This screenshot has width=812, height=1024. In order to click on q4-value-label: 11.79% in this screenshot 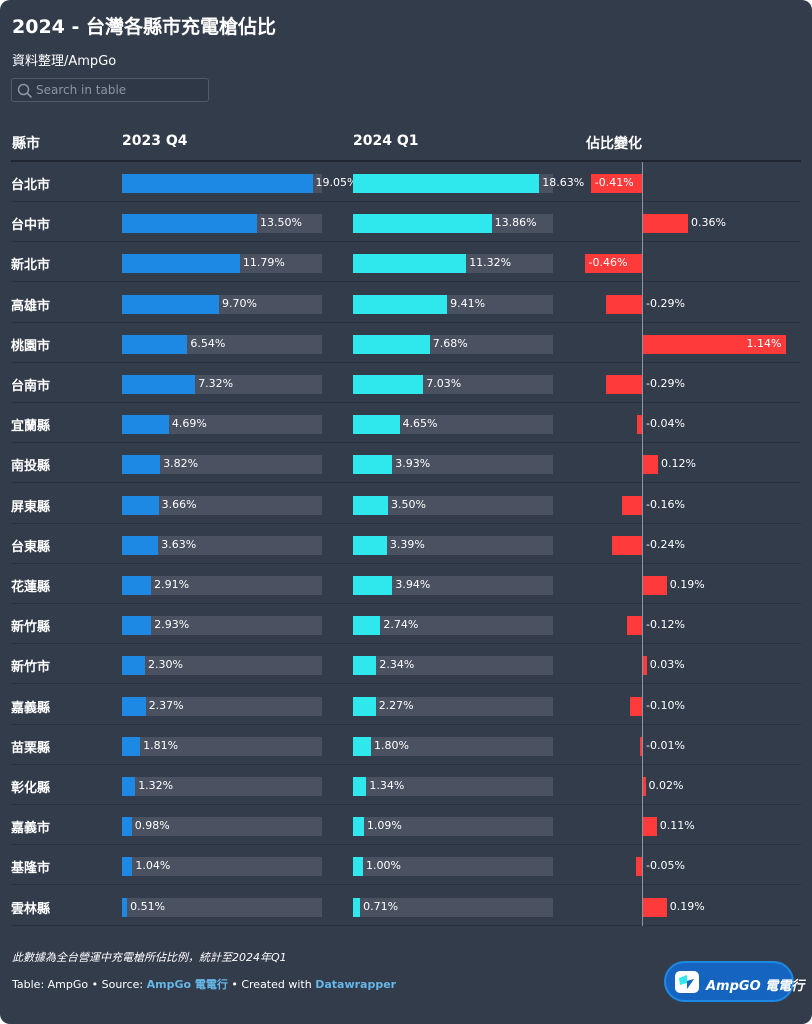, I will do `click(263, 263)`.